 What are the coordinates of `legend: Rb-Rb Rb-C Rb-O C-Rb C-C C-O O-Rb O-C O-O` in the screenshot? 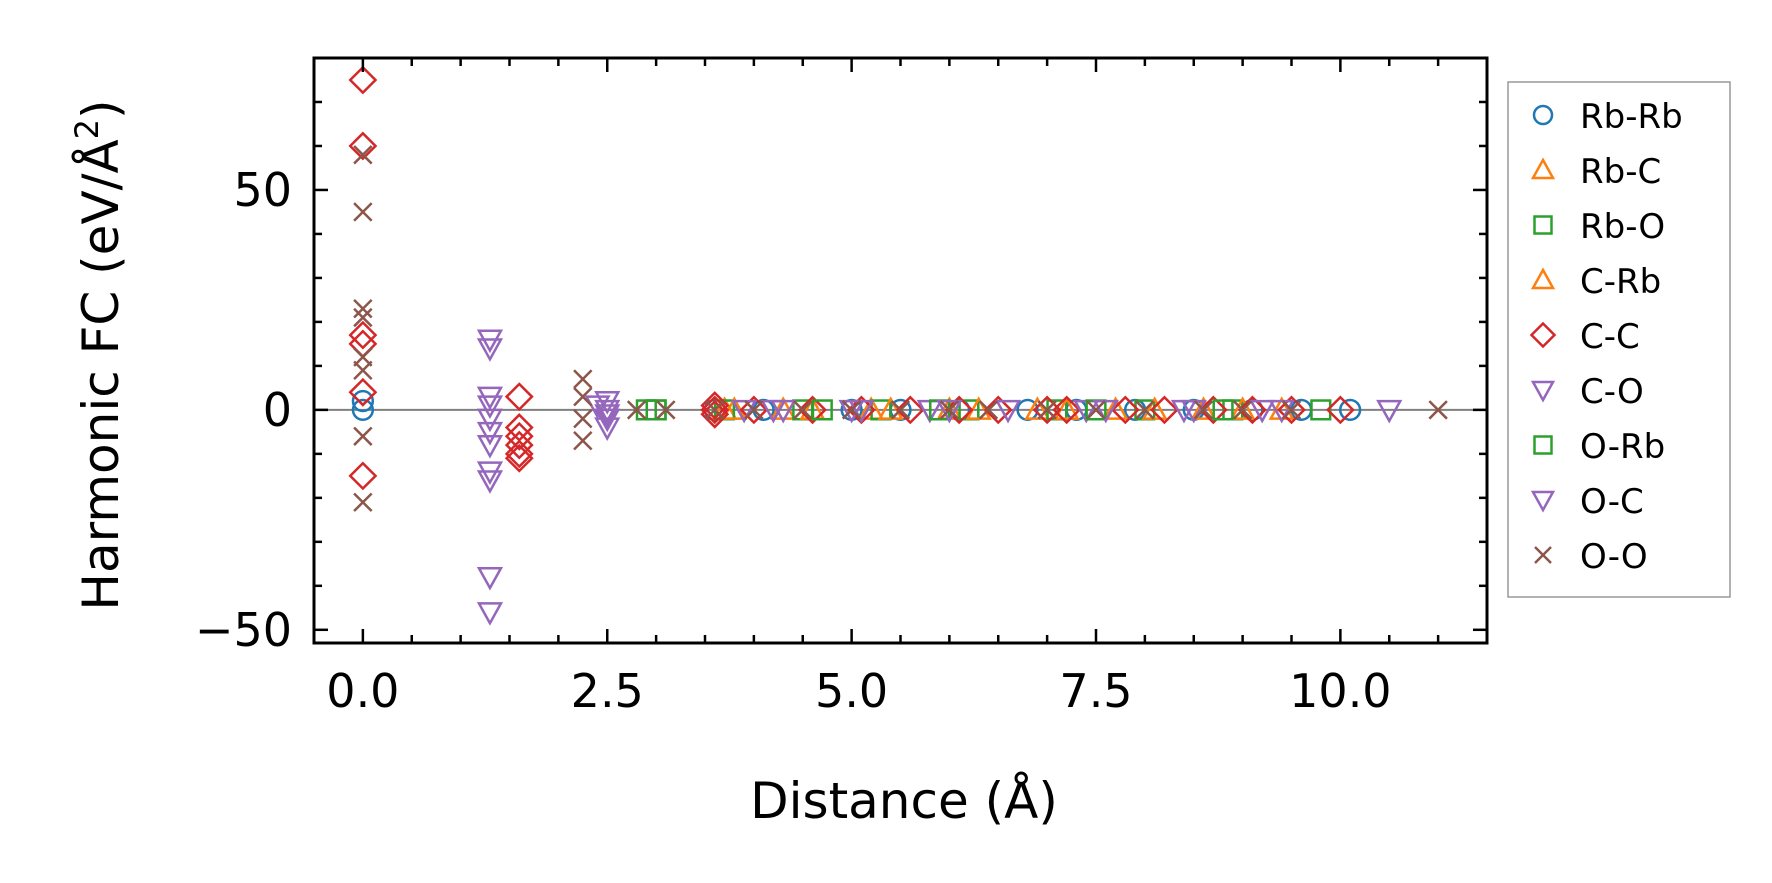 It's located at (1619, 339).